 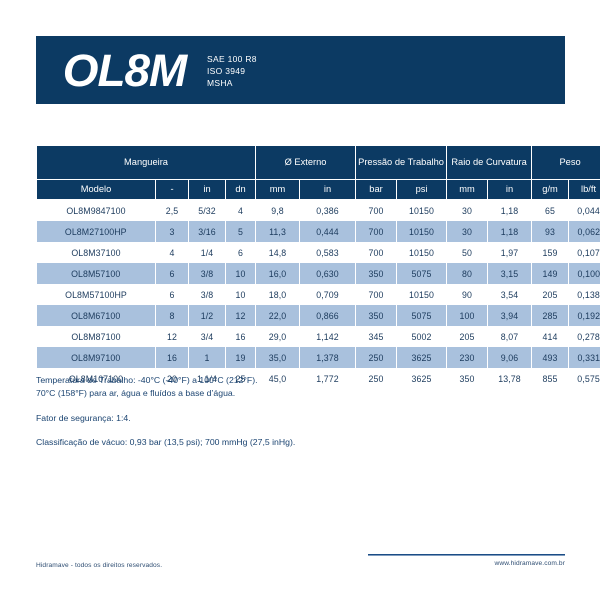 I want to click on cell-dash: 16, so click(x=172, y=357).